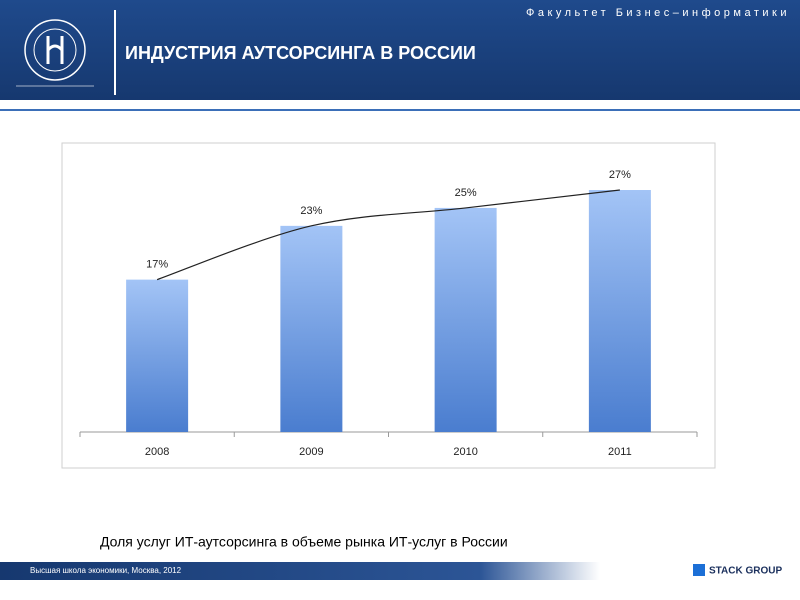  What do you see at coordinates (157, 452) in the screenshot?
I see `x-tick-label: 2008` at bounding box center [157, 452].